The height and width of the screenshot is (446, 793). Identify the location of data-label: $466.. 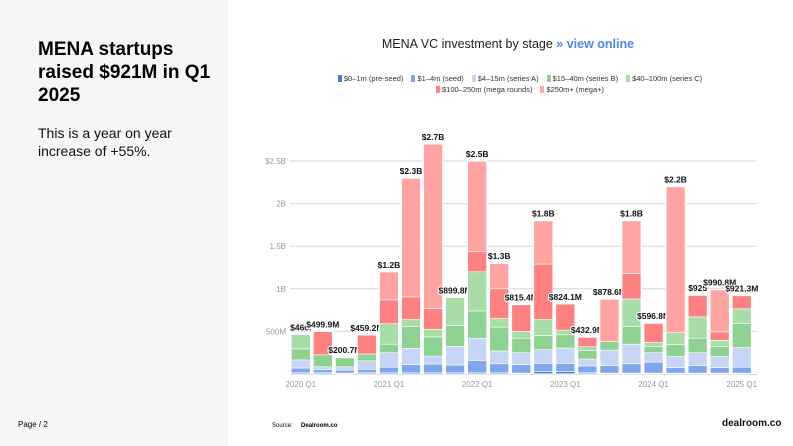
(300, 327).